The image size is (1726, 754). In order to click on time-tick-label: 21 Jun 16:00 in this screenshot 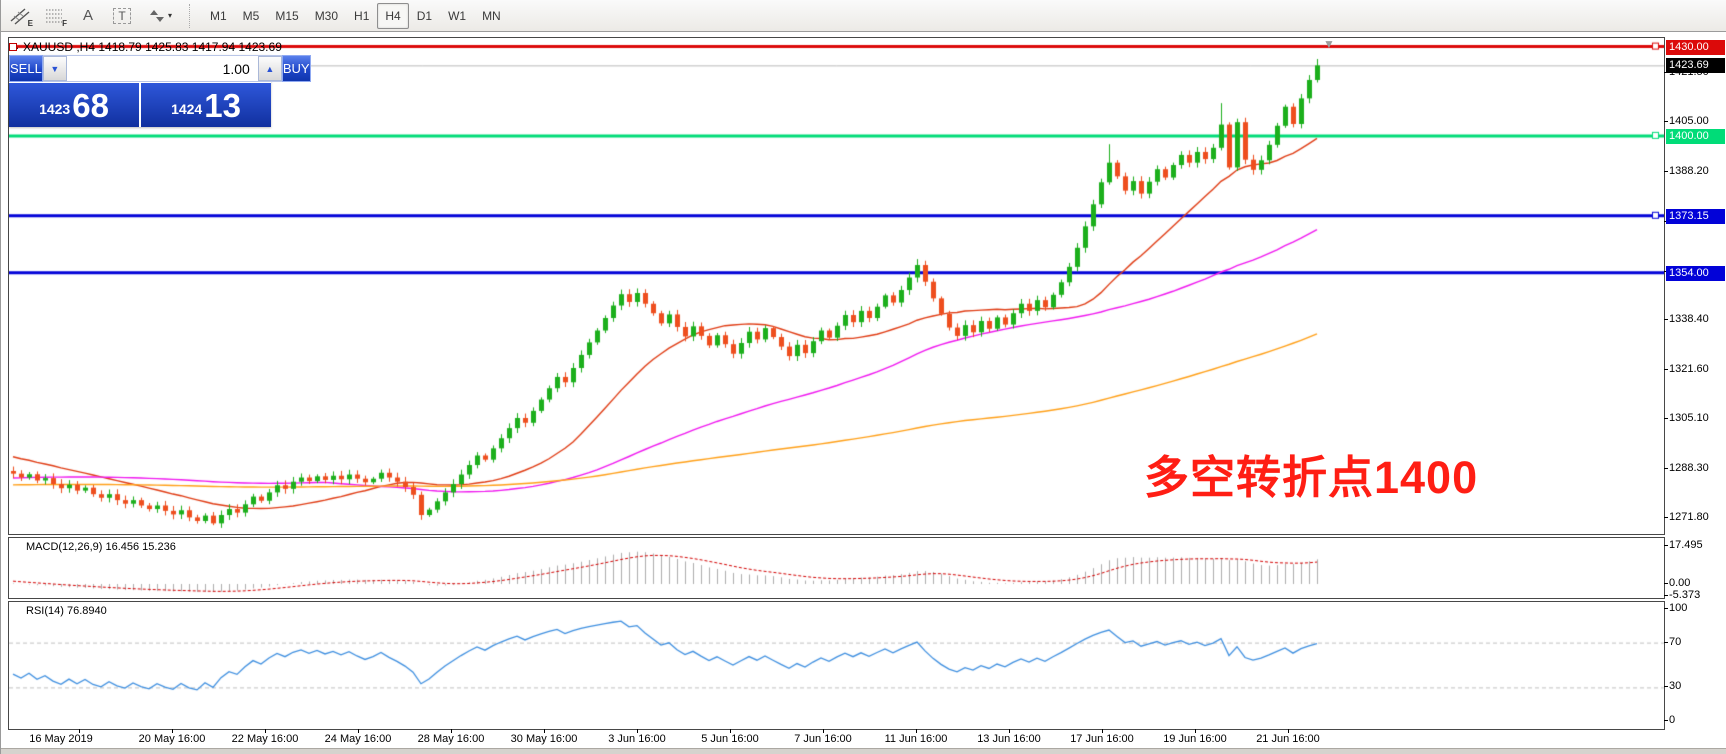, I will do `click(1288, 739)`.